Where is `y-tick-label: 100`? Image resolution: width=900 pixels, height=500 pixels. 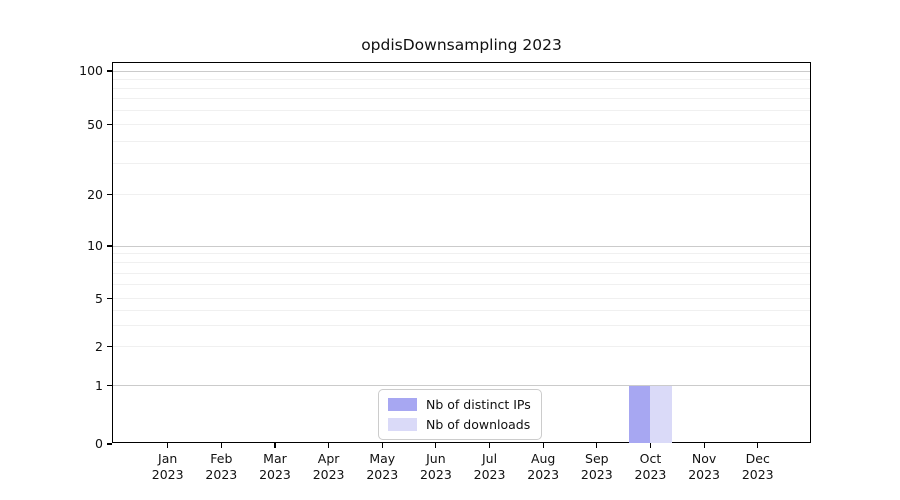 y-tick-label: 100 is located at coordinates (91, 70).